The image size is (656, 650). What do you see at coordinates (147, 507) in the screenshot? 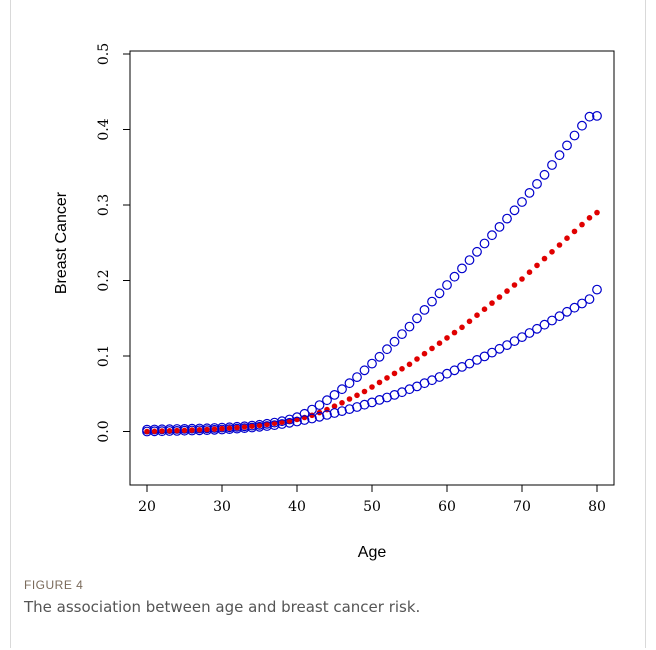
I see `x-tick-label: 20` at bounding box center [147, 507].